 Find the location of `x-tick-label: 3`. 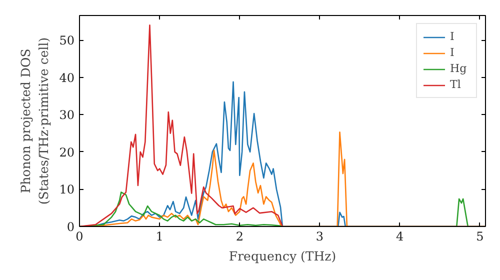

x-tick-label: 3 is located at coordinates (320, 237).